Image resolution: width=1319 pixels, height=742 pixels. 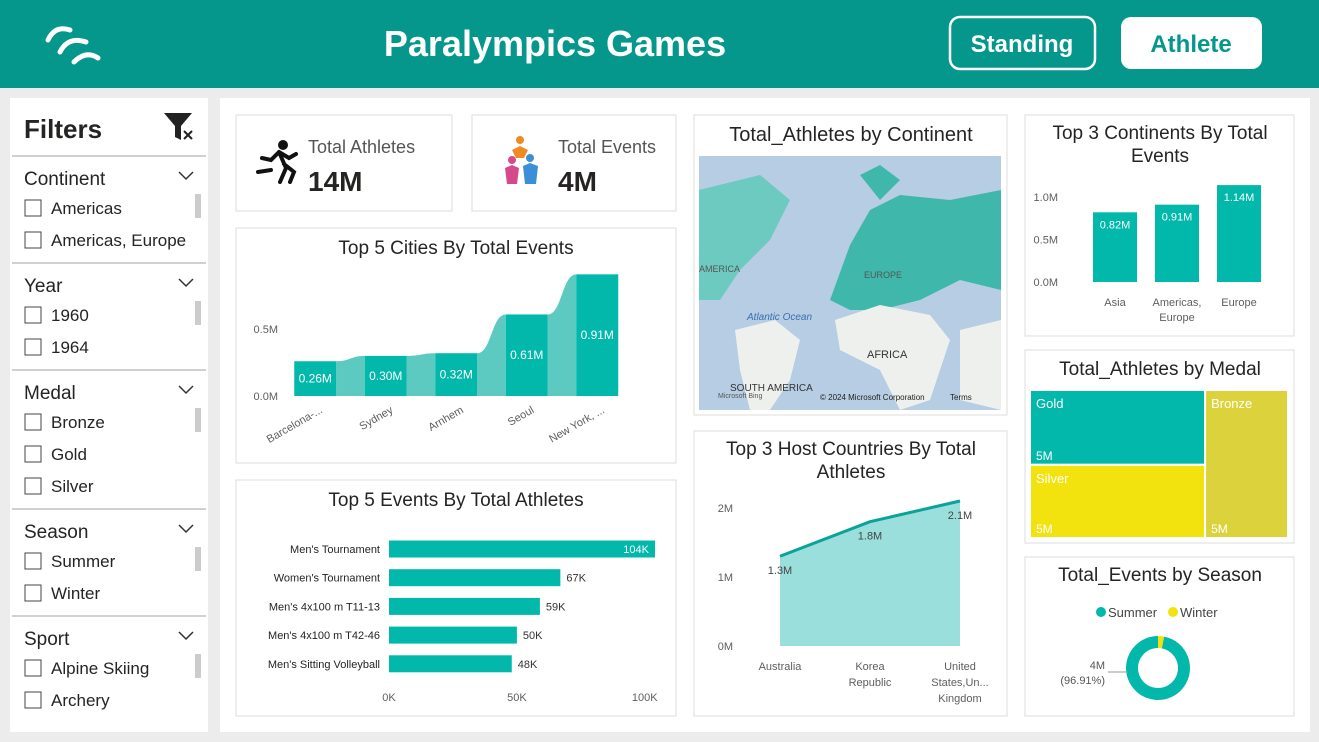 What do you see at coordinates (335, 181) in the screenshot?
I see `kpi-value: 14M` at bounding box center [335, 181].